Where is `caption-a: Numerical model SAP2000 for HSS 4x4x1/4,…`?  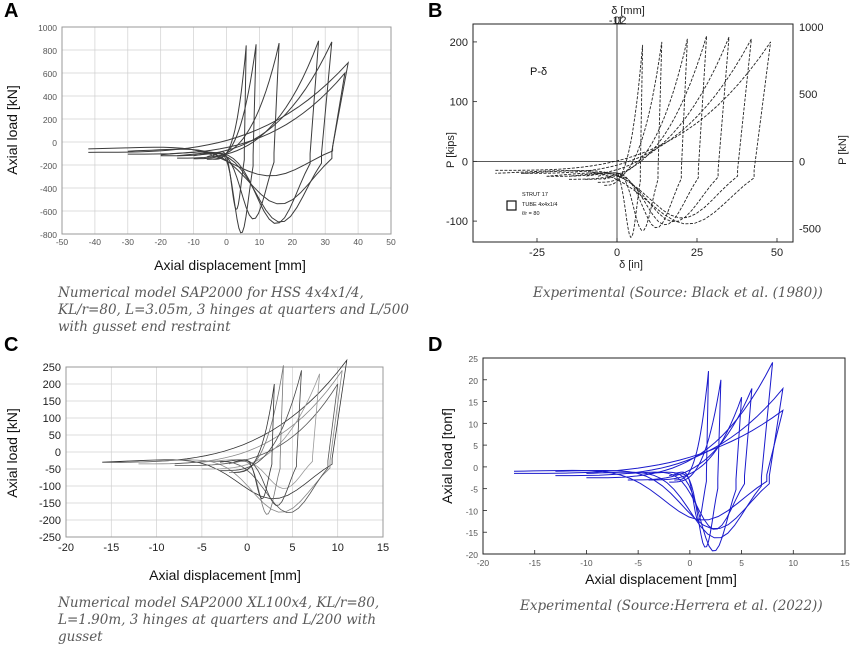 caption-a: Numerical model SAP2000 for HSS 4x4x1/4,… is located at coordinates (233, 310).